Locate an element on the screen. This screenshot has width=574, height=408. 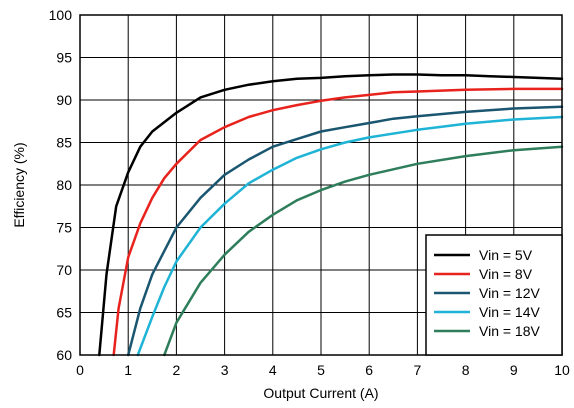
x-axis-title: Output Current (A) is located at coordinates (320, 393).